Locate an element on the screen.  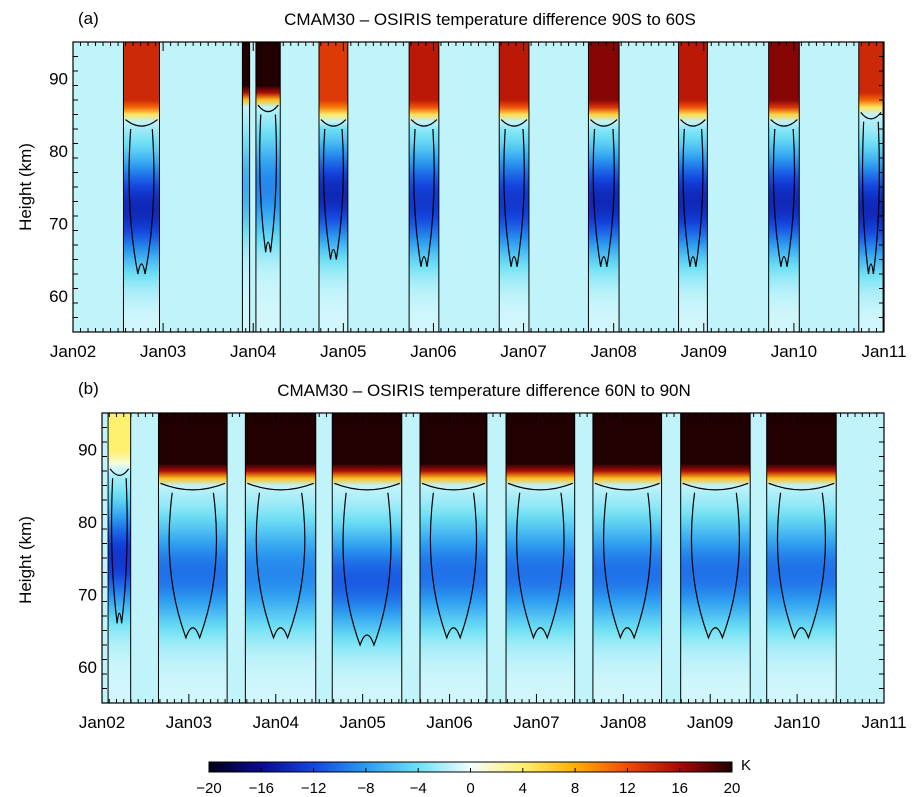
panel-a-strip-9-contour is located at coordinates (784, 197).